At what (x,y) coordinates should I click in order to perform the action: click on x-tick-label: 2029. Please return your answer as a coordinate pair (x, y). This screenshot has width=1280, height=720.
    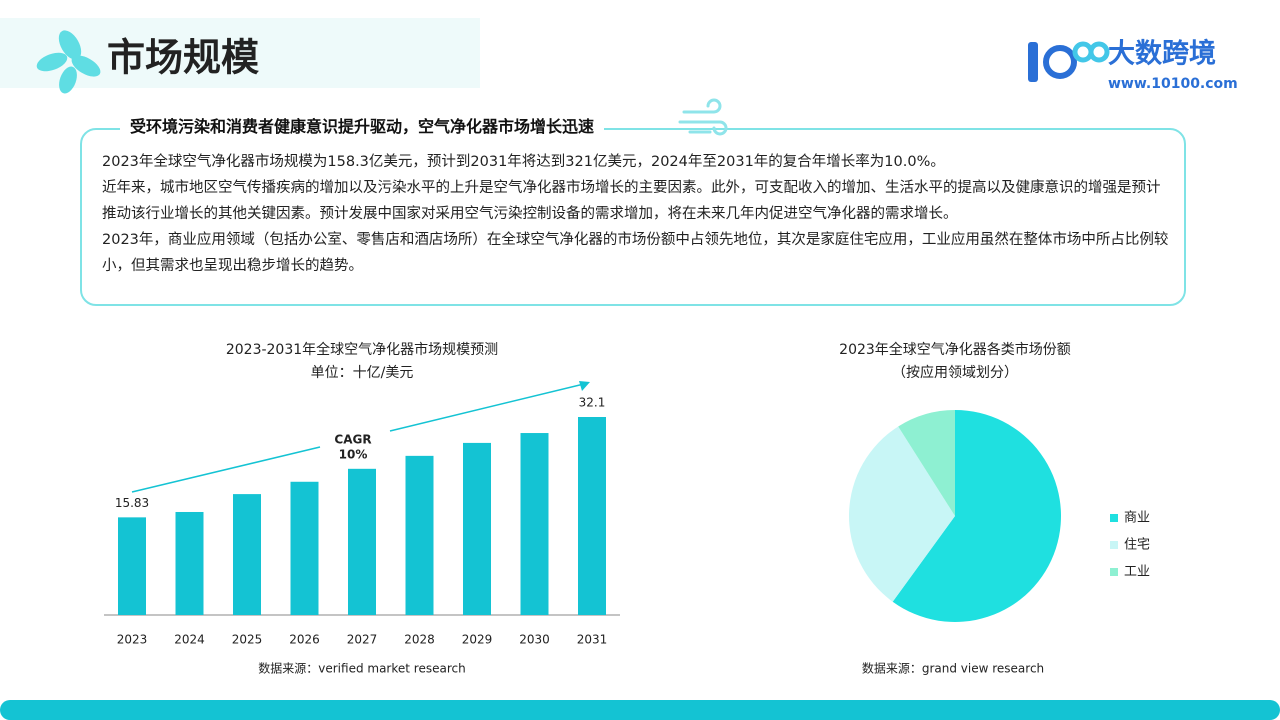
    Looking at the image, I should click on (477, 640).